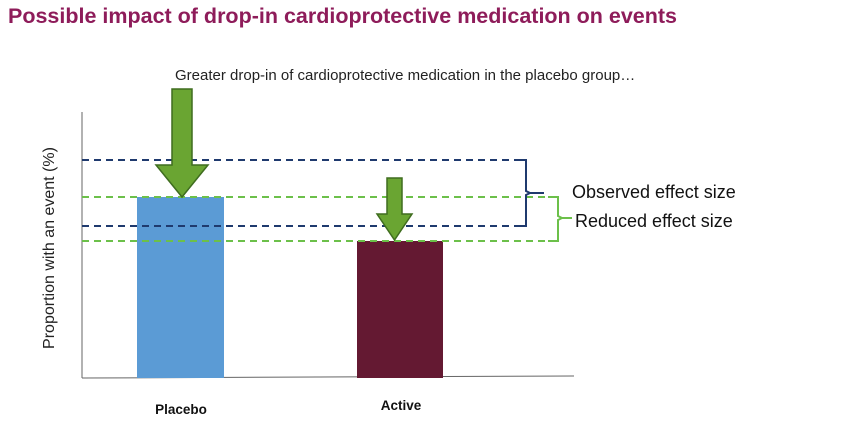 Image resolution: width=864 pixels, height=424 pixels. What do you see at coordinates (530, 193) in the screenshot?
I see `observed-effect-bracket` at bounding box center [530, 193].